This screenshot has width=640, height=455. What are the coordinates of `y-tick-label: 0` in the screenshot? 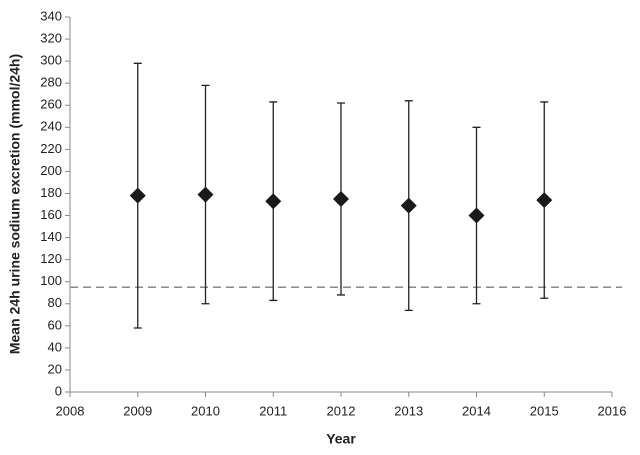 It's located at (58, 390).